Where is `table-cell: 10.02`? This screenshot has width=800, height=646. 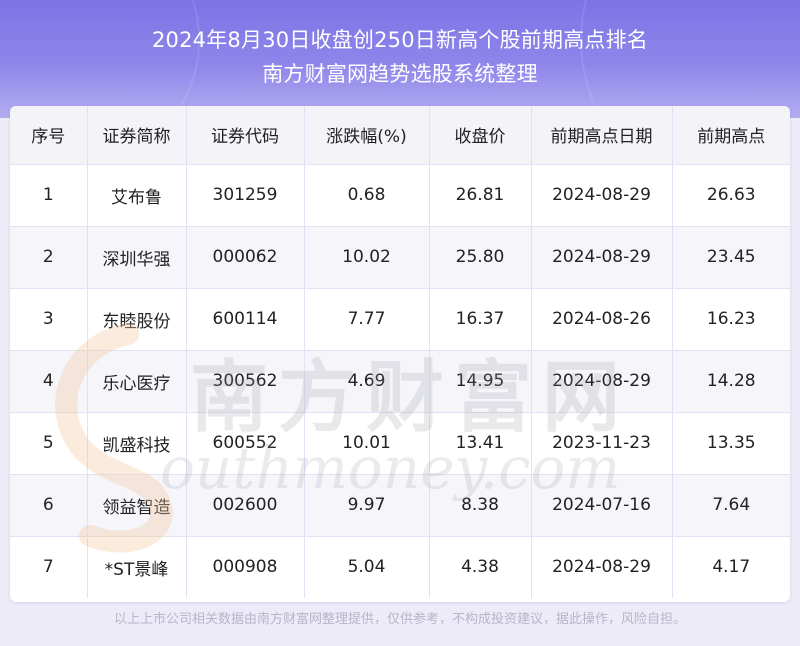
table-cell: 10.02 is located at coordinates (367, 257).